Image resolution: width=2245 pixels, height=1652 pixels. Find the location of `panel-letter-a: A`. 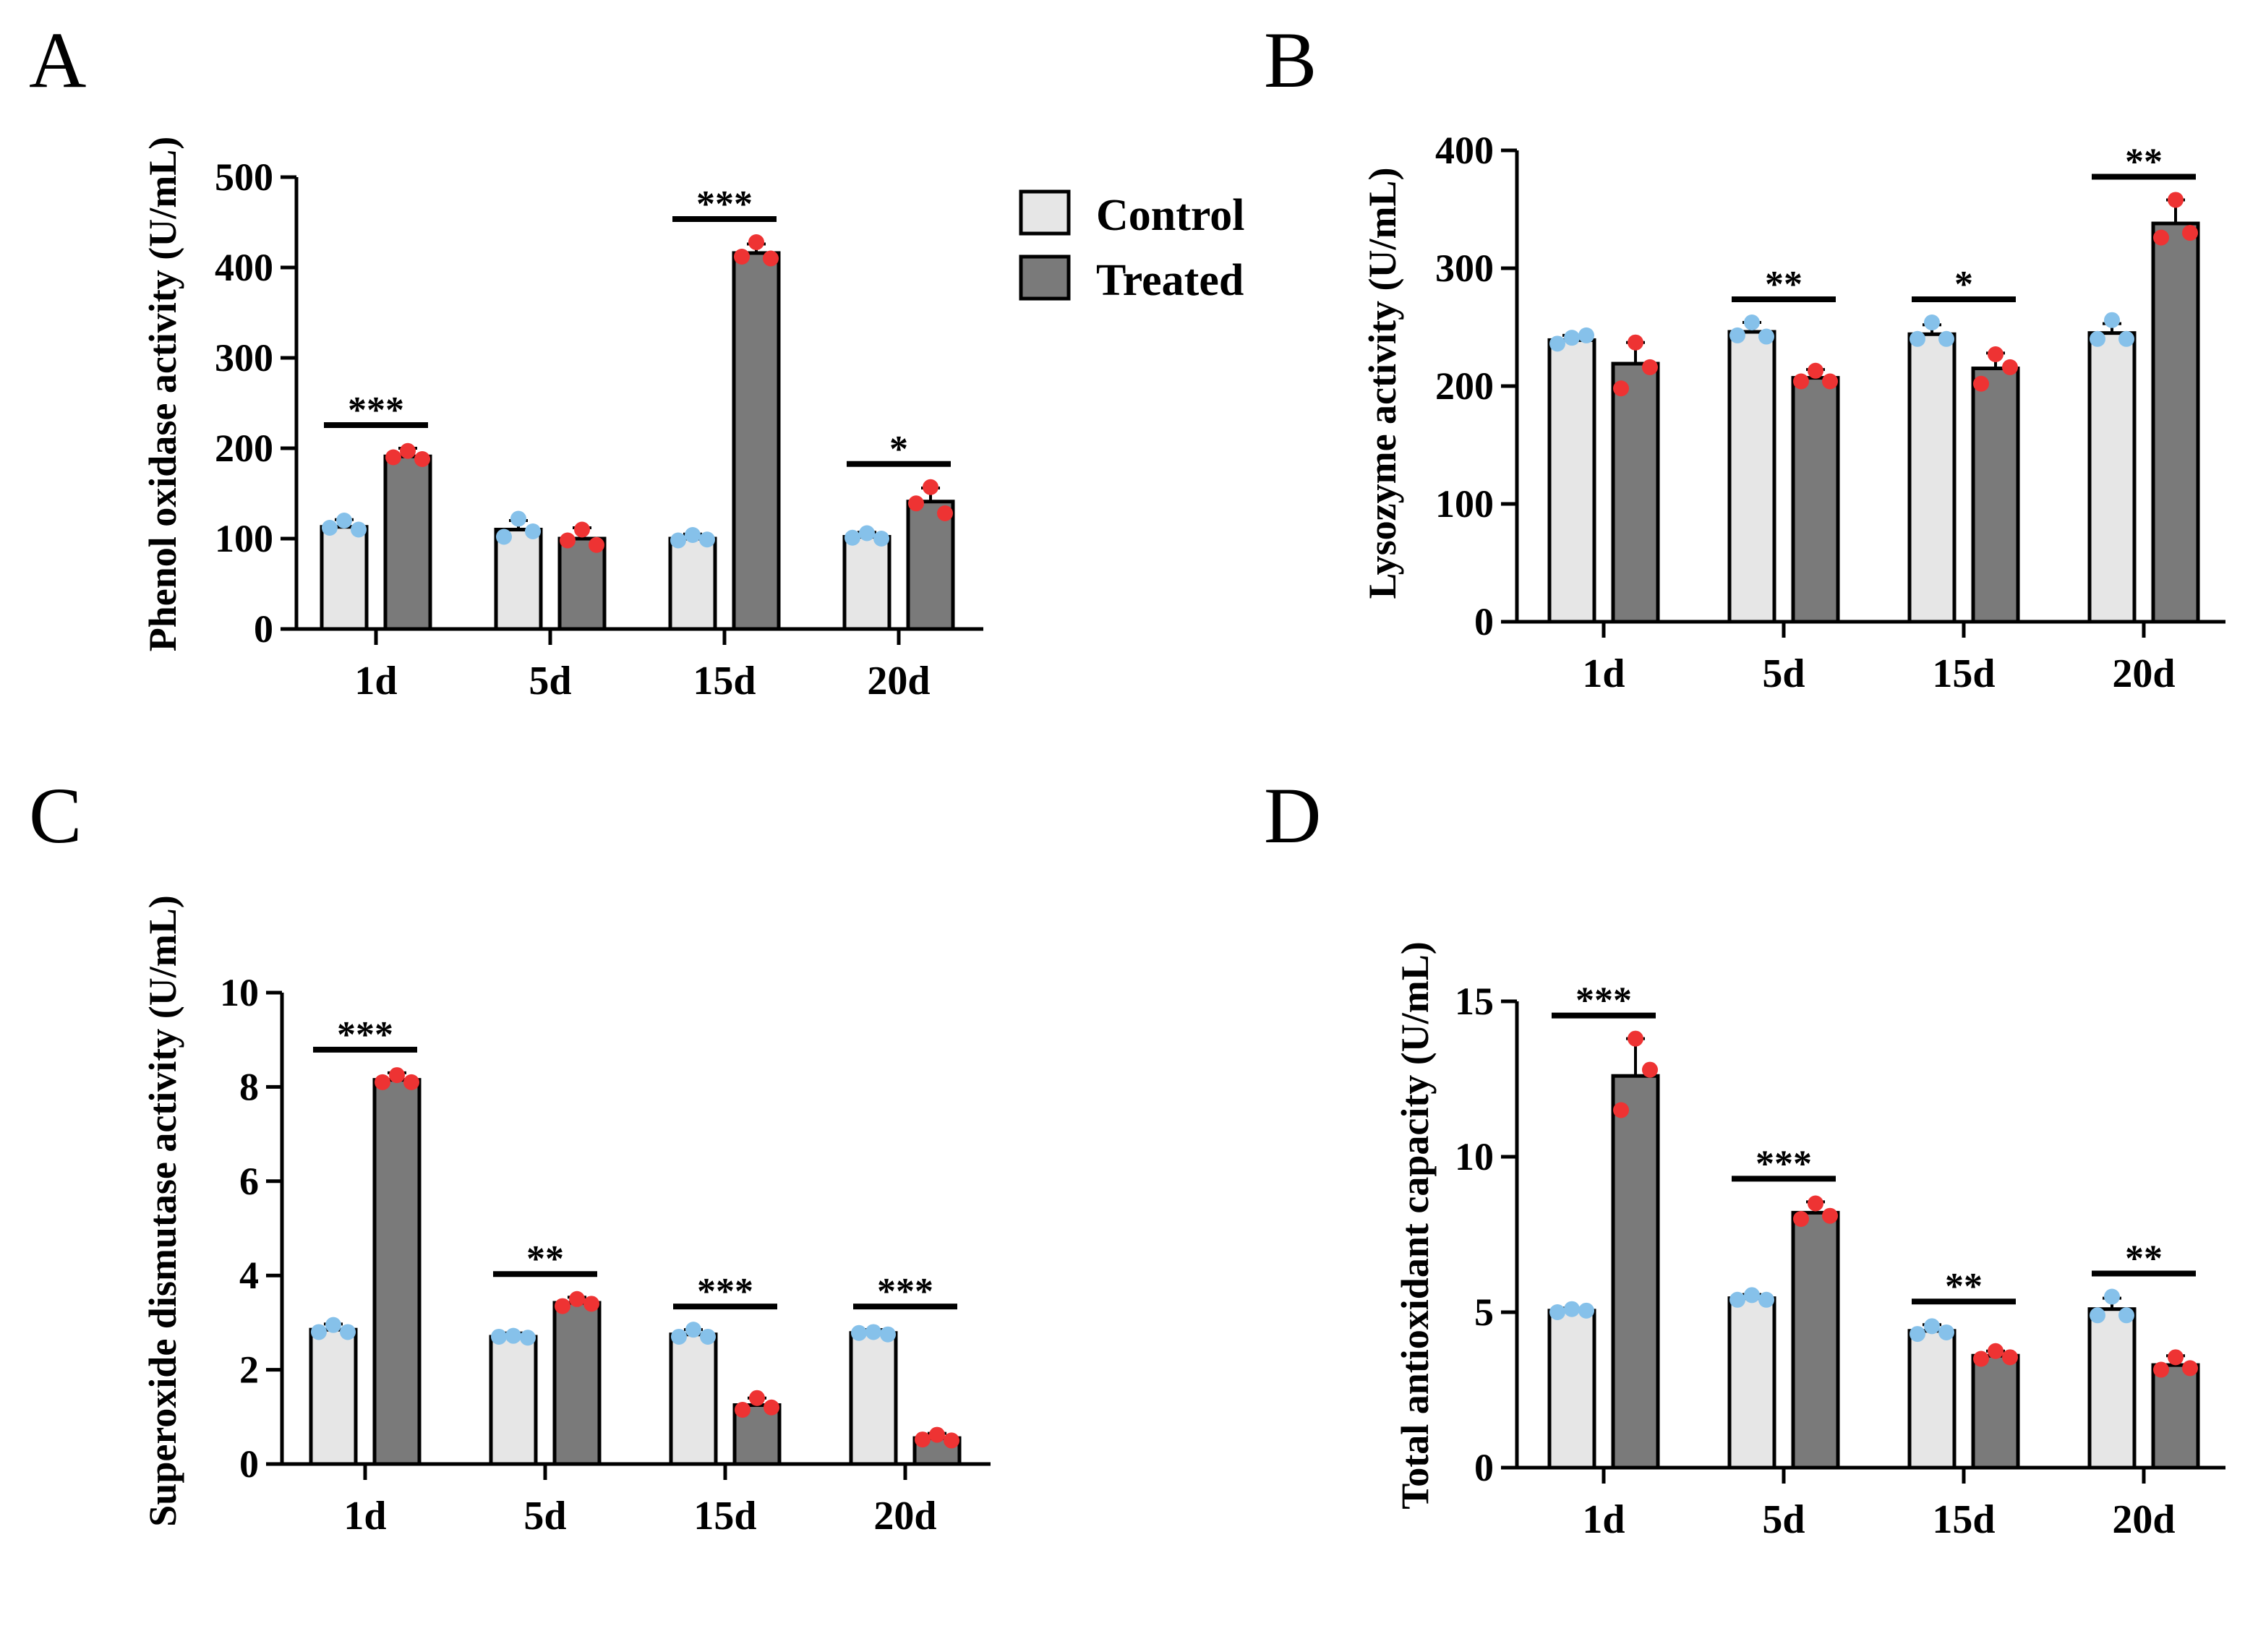

panel-letter-a: A is located at coordinates (57, 60).